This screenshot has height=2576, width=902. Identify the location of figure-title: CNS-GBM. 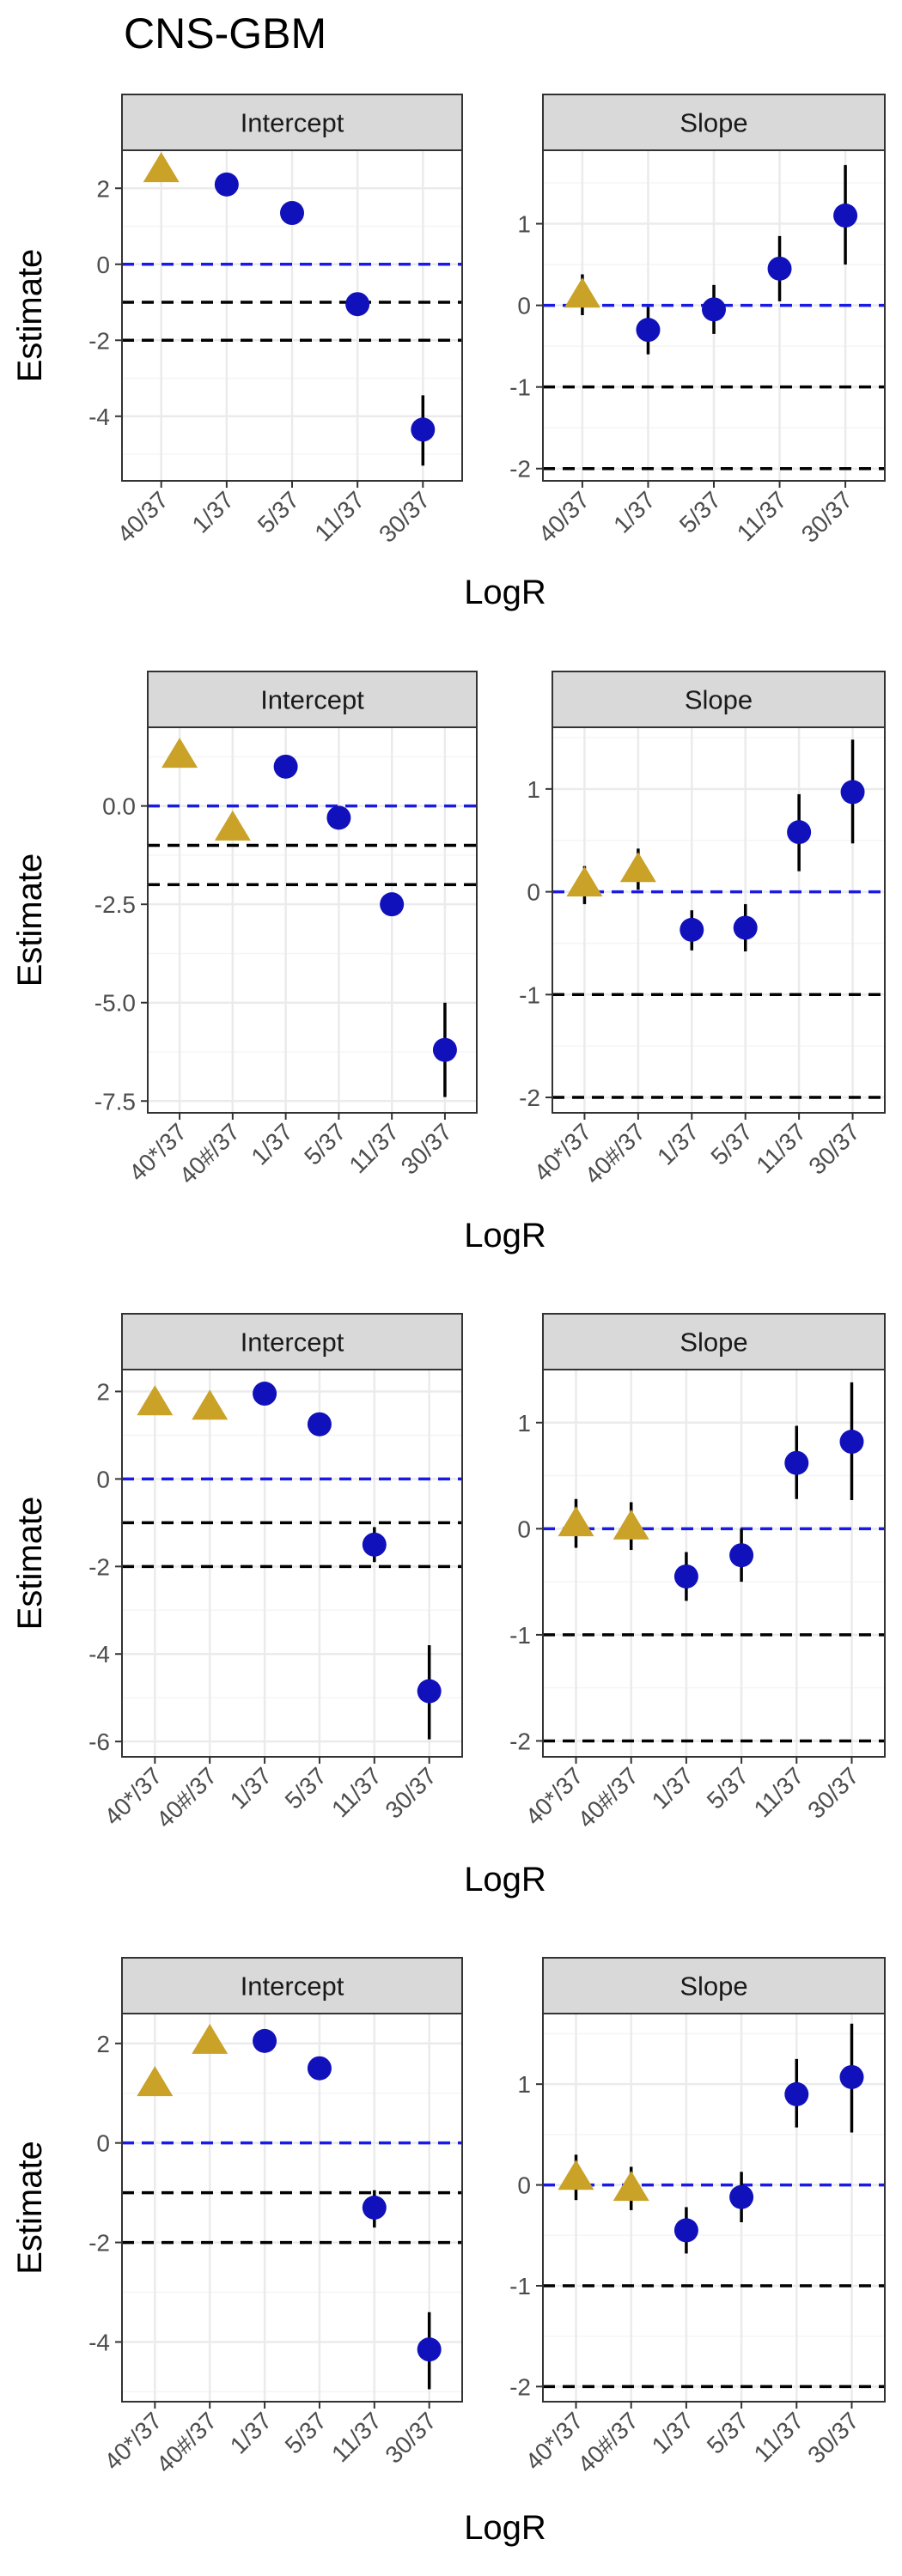
(225, 33).